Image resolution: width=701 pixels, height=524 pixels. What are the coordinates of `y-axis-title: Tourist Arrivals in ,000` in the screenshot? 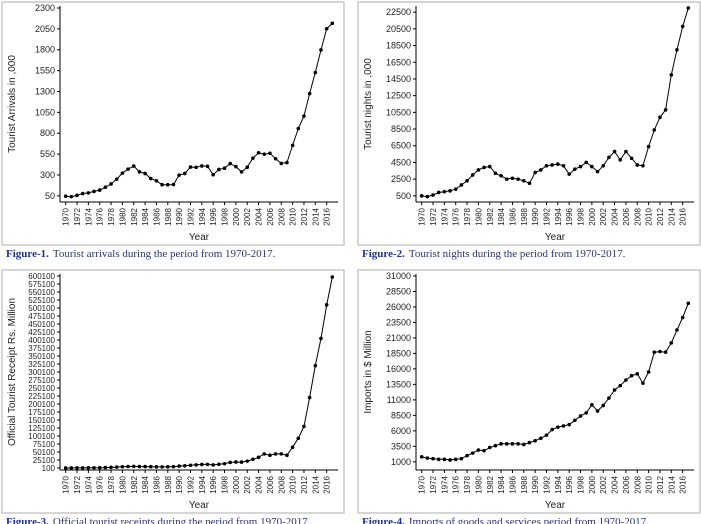 It's located at (12, 104).